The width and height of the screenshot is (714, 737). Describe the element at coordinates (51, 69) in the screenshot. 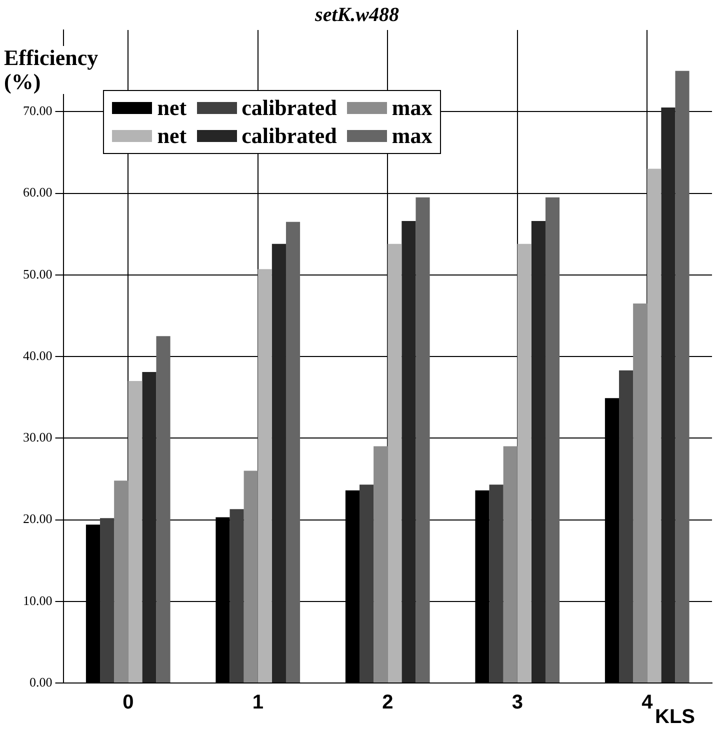

I see `y-axis-title: Efficiency (%)` at that location.